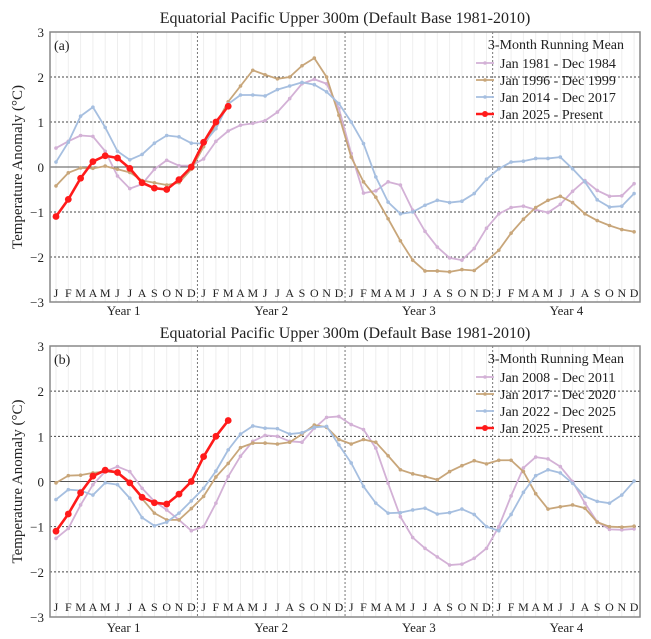 Image resolution: width=651 pixels, height=639 pixels. Describe the element at coordinates (271, 627) in the screenshot. I see `year-label: Year 2` at that location.